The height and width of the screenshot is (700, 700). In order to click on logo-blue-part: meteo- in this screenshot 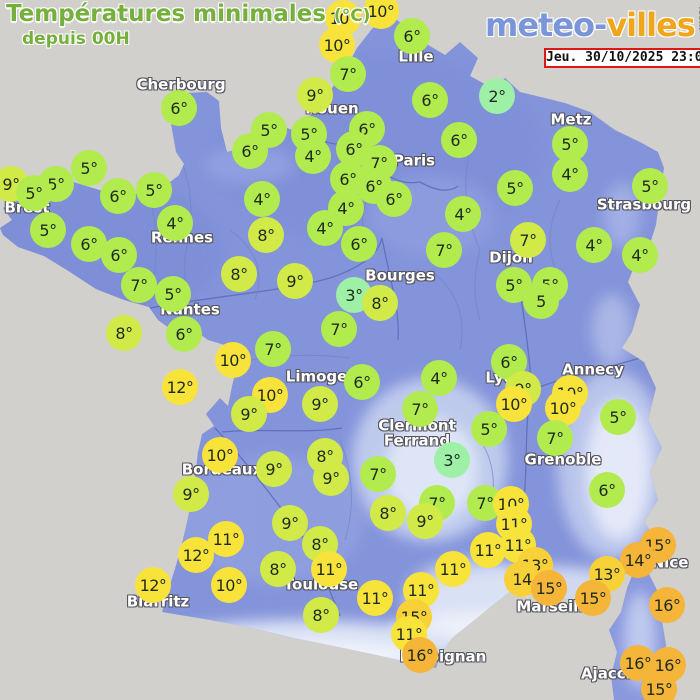, I will do `click(546, 25)`.